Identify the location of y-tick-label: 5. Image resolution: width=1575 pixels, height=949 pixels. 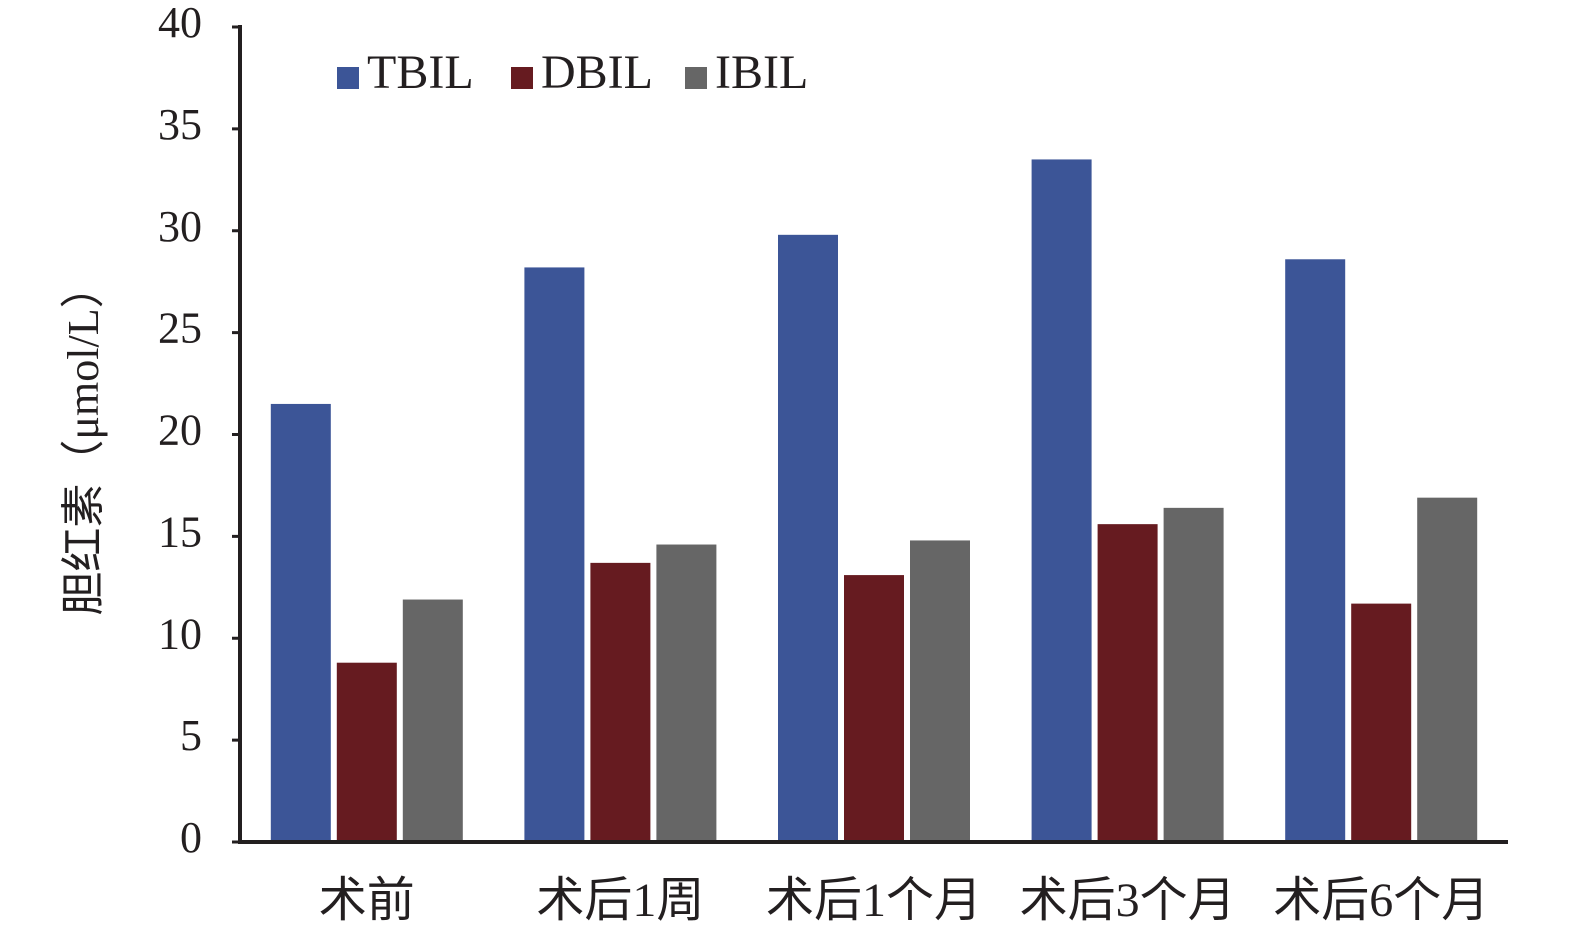
(191, 735).